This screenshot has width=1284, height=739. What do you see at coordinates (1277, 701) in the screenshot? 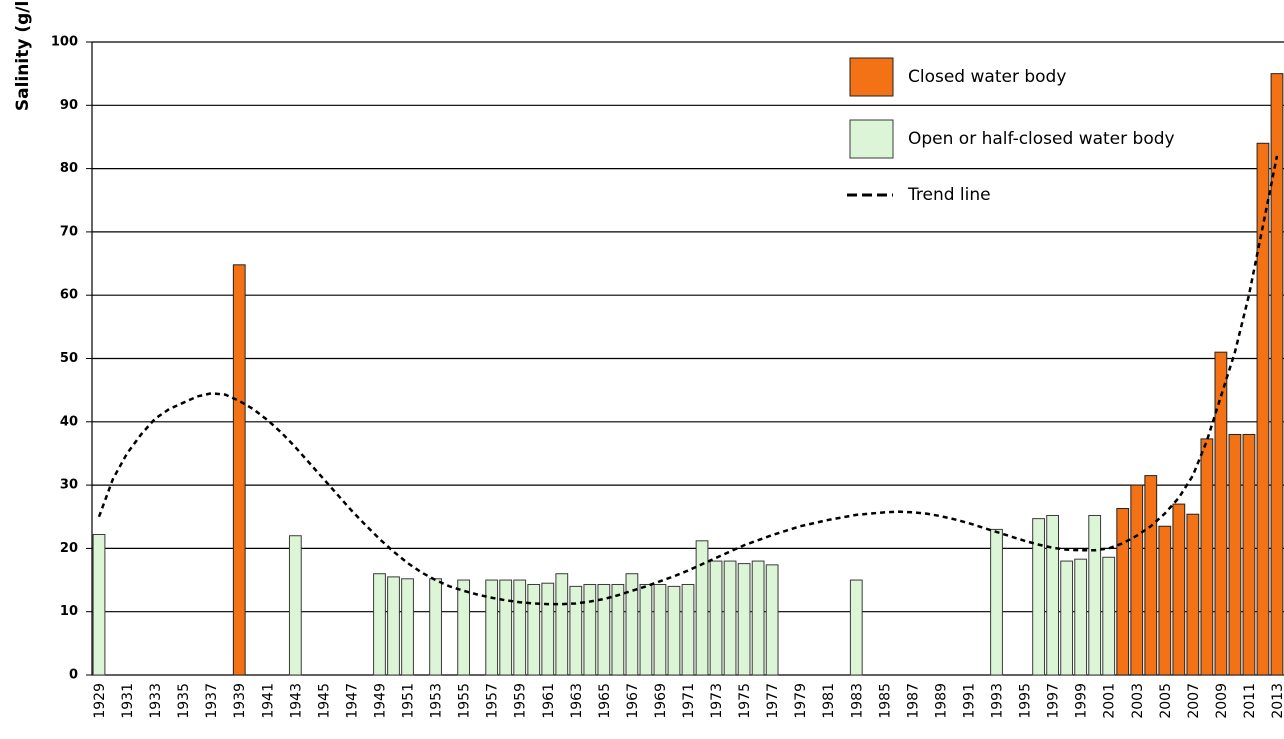
I see `x-tick-label: 2013` at bounding box center [1277, 701].